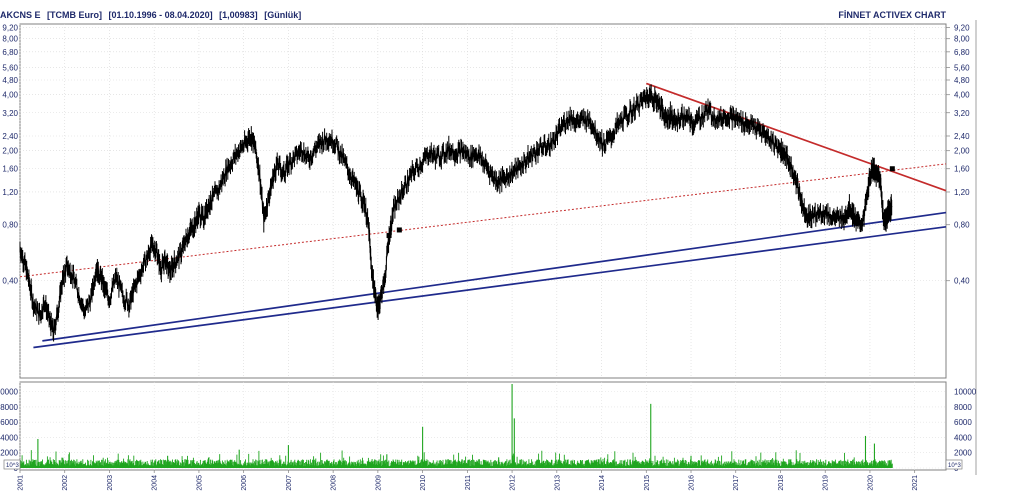 The height and width of the screenshot is (504, 1022). Describe the element at coordinates (334, 483) in the screenshot. I see `year-tick-label: 2008` at that location.